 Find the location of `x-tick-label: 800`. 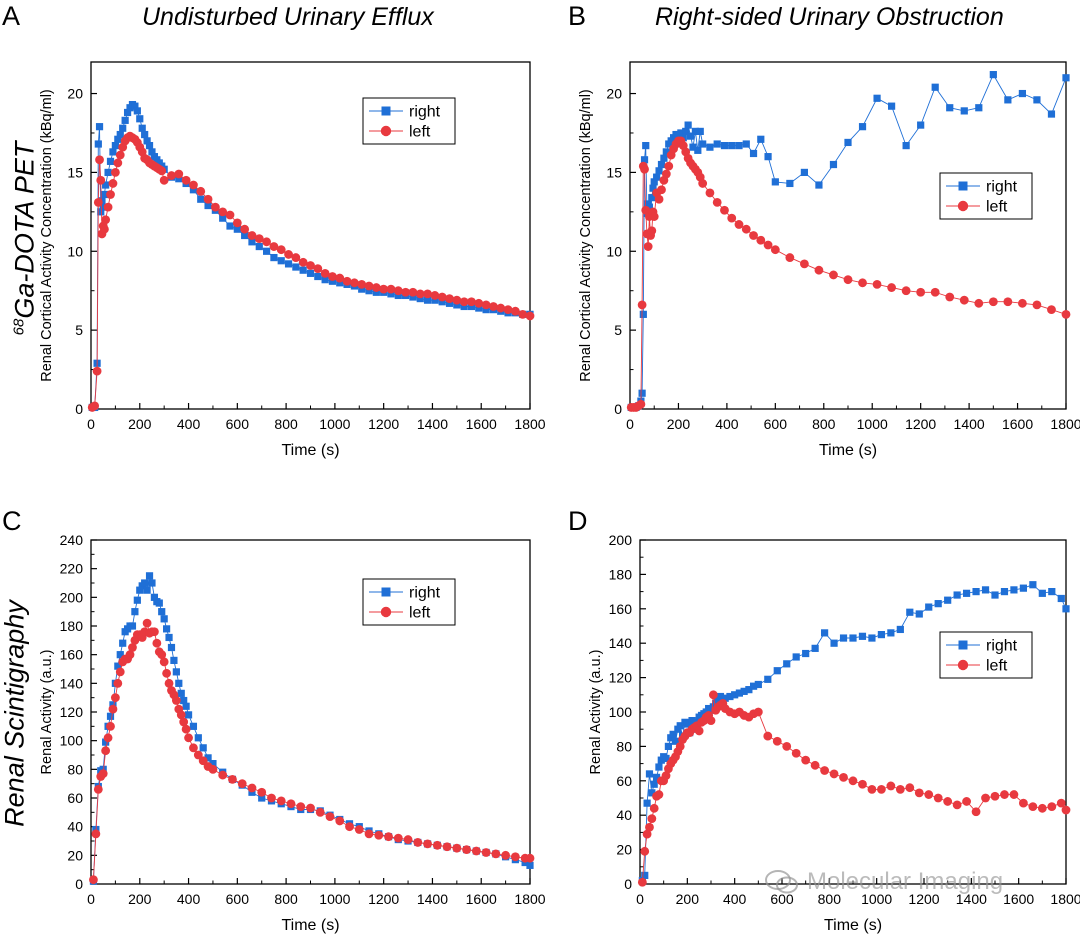

x-tick-label: 800 is located at coordinates (830, 899).